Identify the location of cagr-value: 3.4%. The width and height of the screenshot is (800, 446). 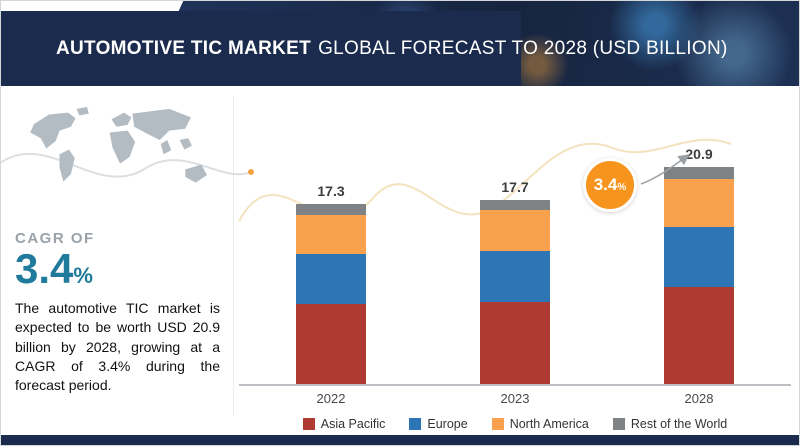
(54, 268).